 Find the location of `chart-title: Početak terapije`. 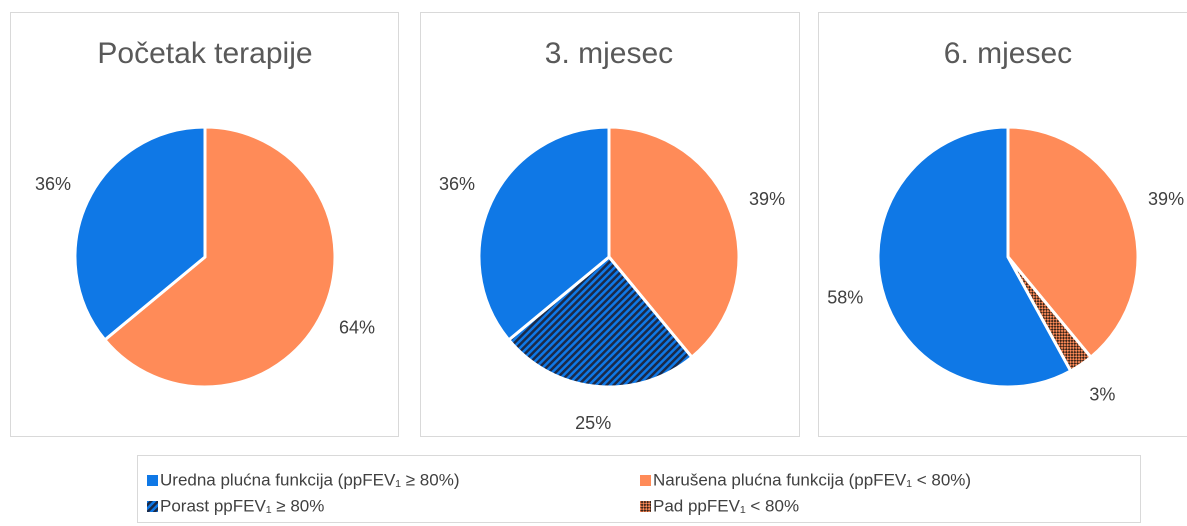

chart-title: Početak terapije is located at coordinates (204, 53).